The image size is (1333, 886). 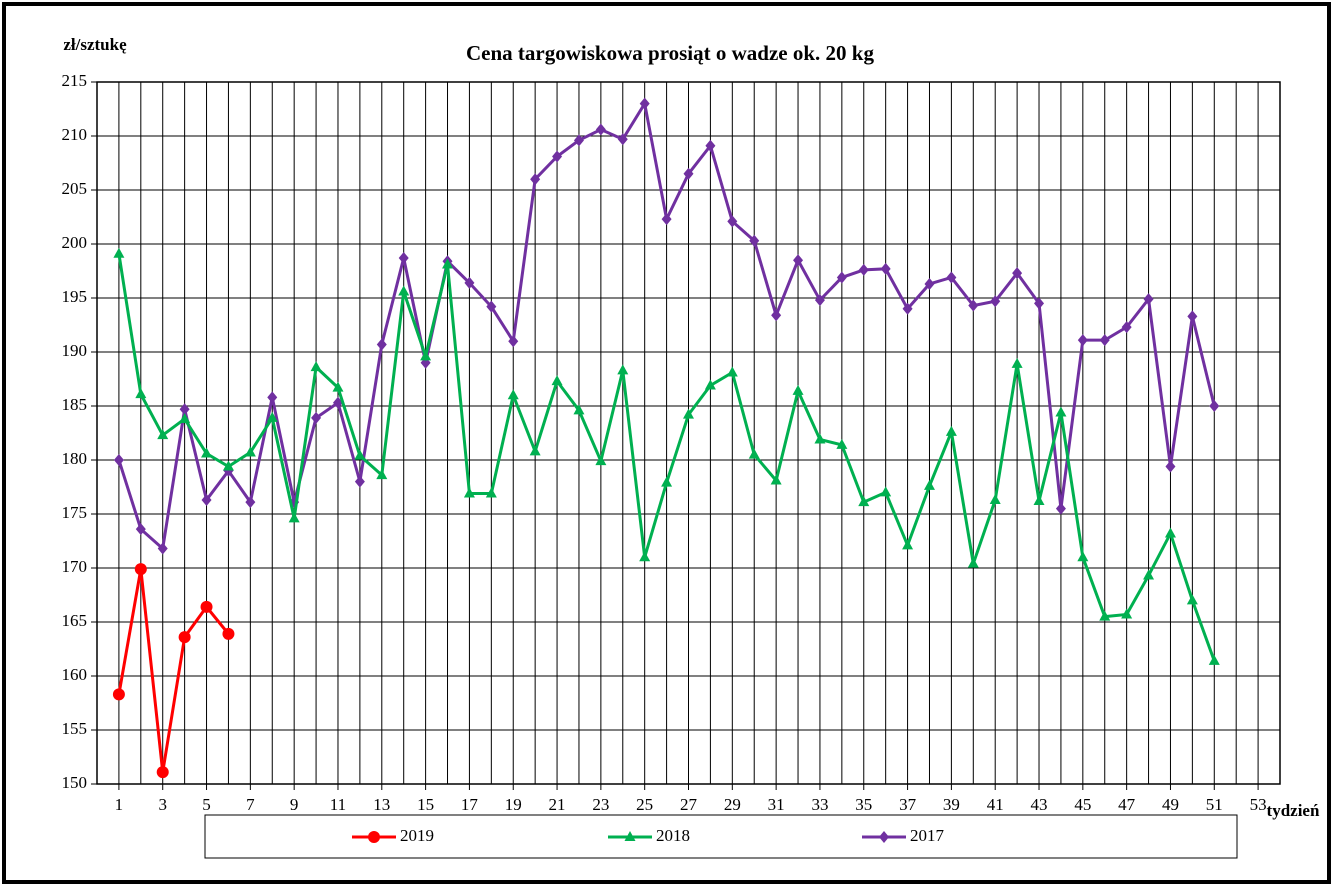 I want to click on x-tick-label: 5, so click(x=206, y=804).